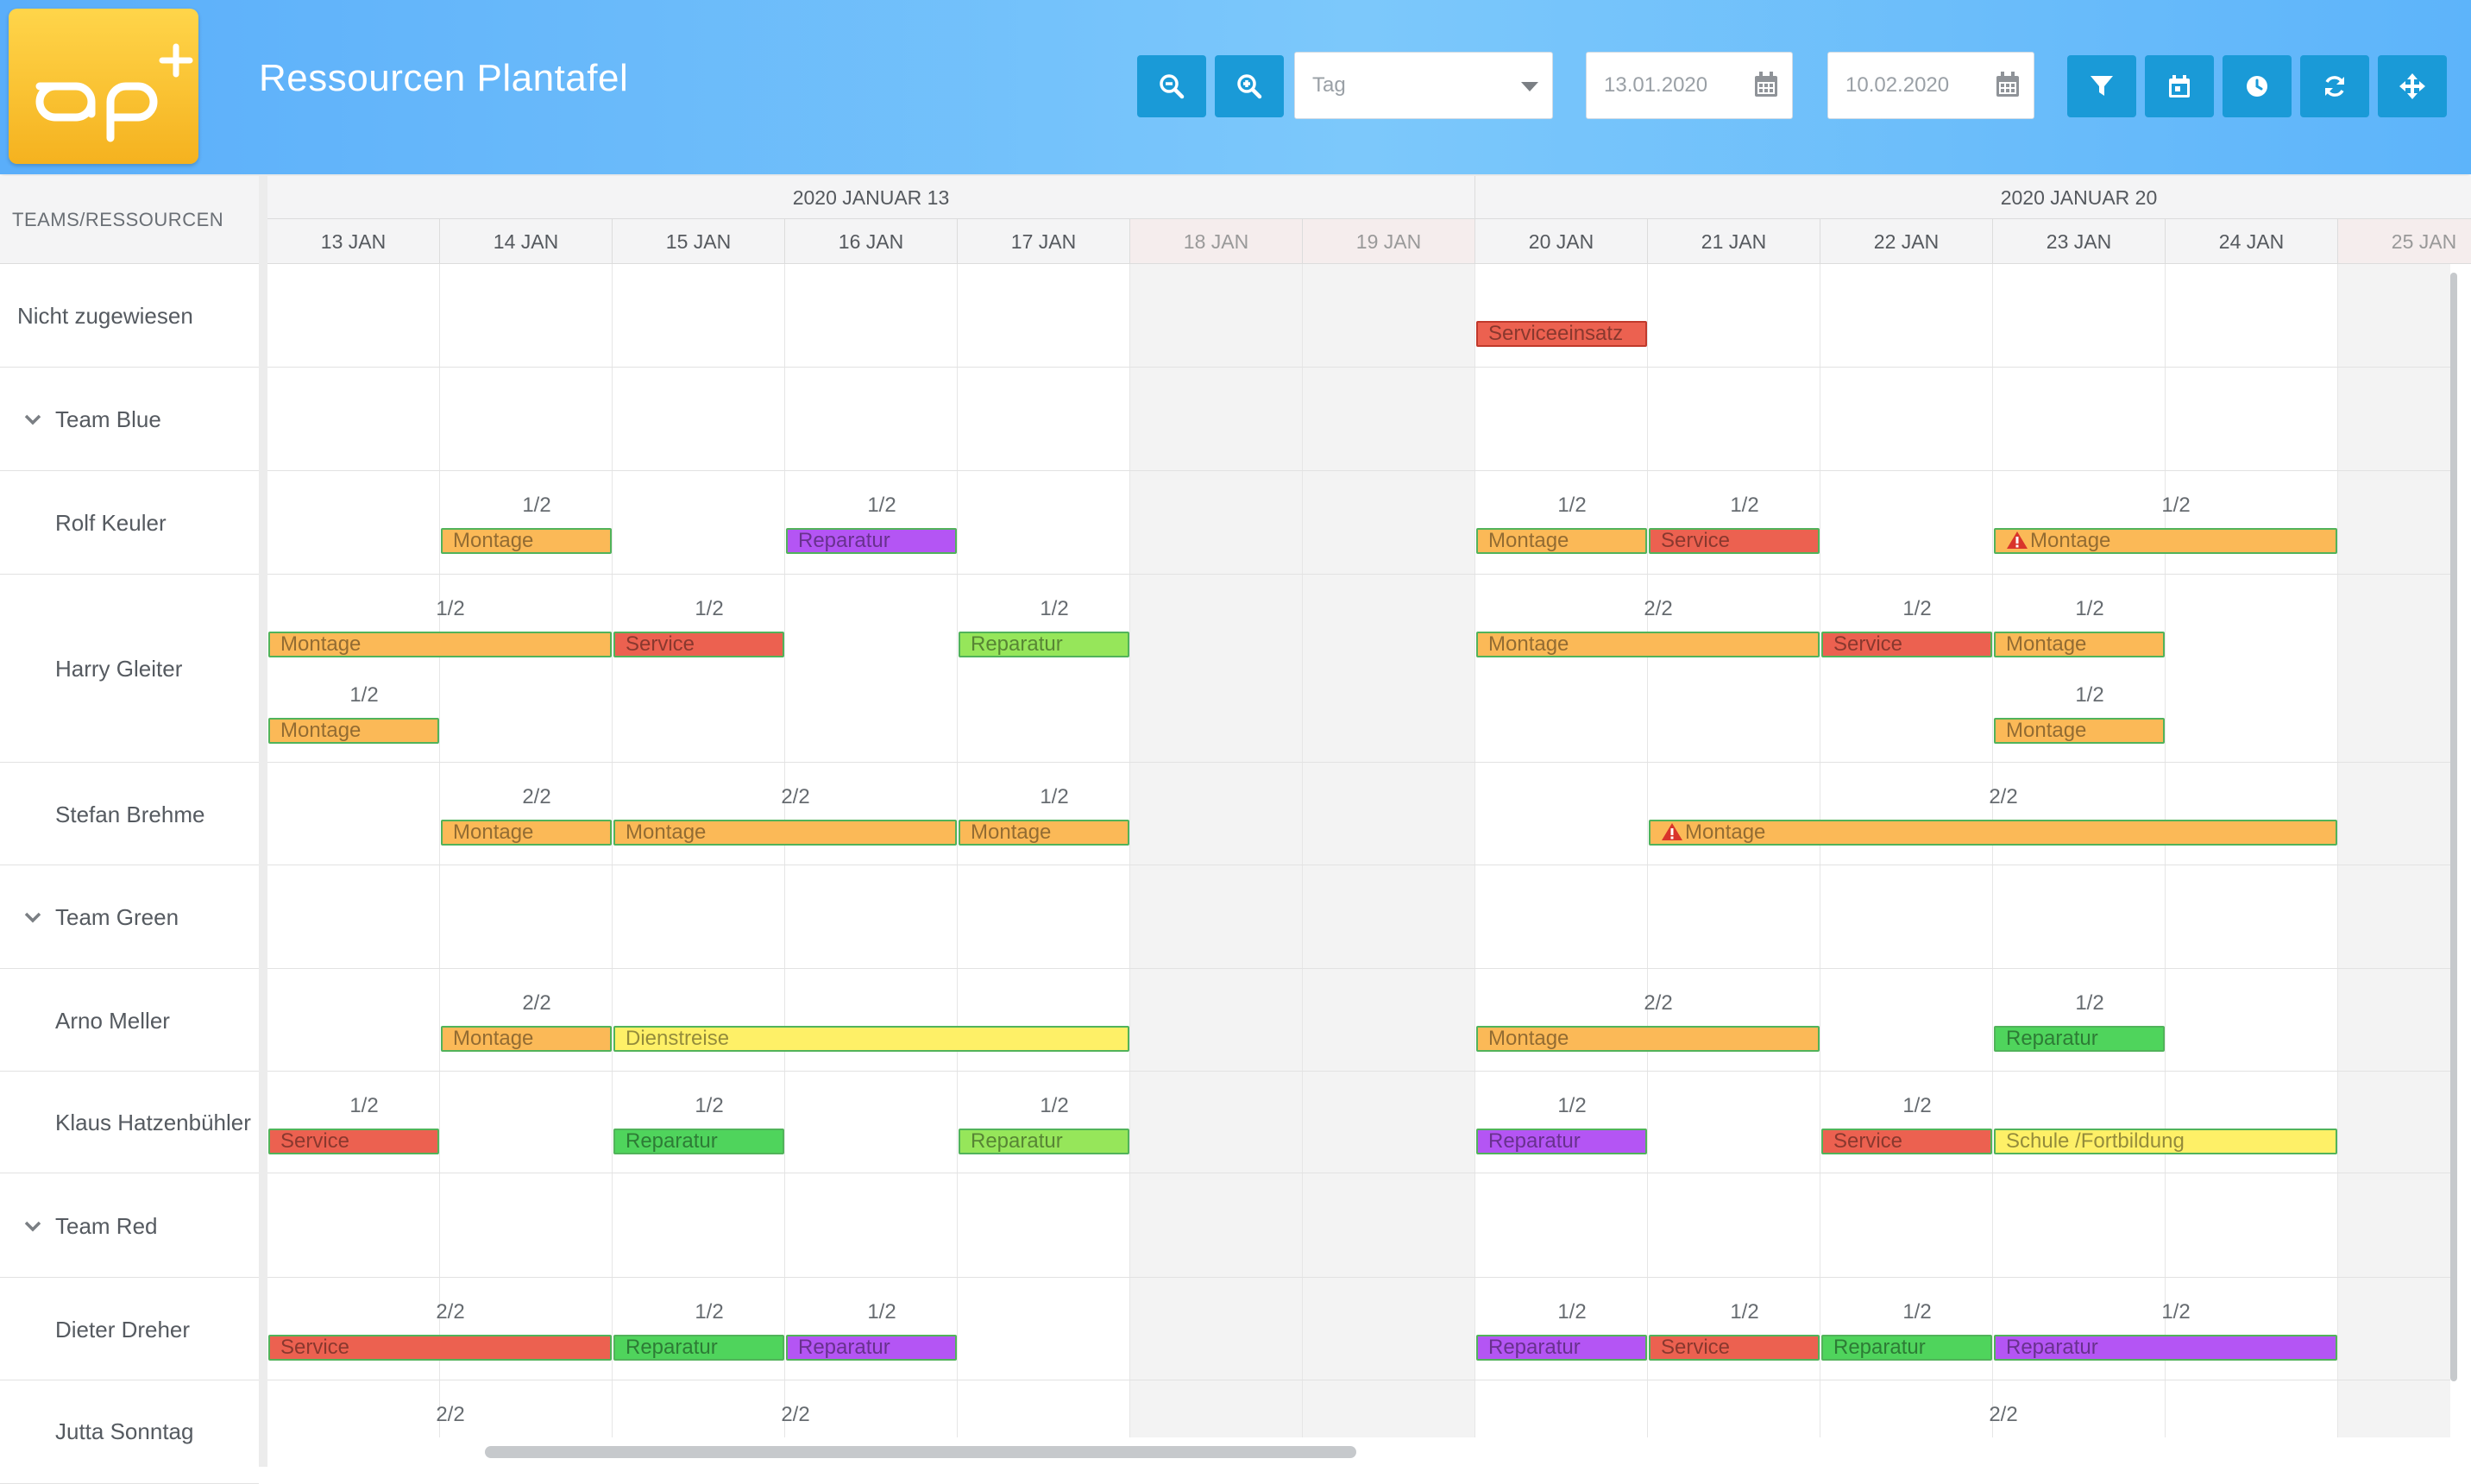  I want to click on resource-row: Harry Gleiter, so click(129, 669).